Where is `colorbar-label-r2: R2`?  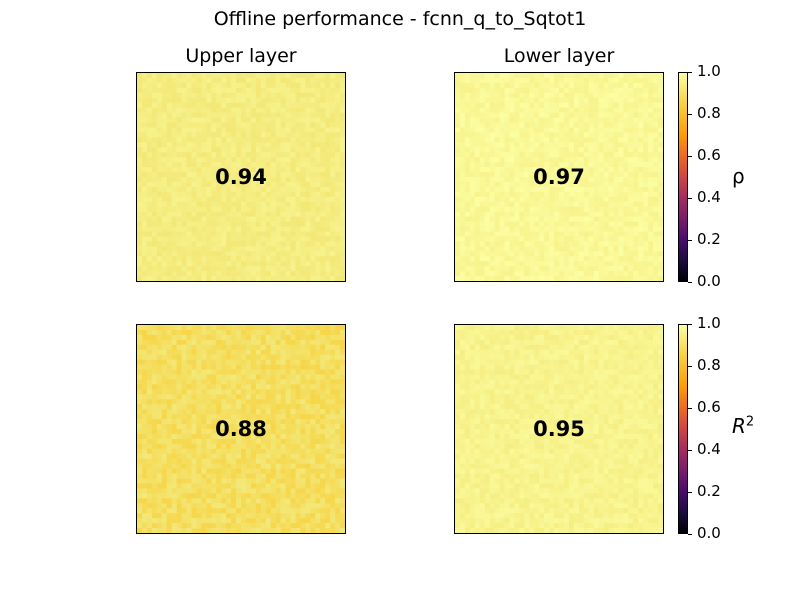
colorbar-label-r2: R2 is located at coordinates (743, 426).